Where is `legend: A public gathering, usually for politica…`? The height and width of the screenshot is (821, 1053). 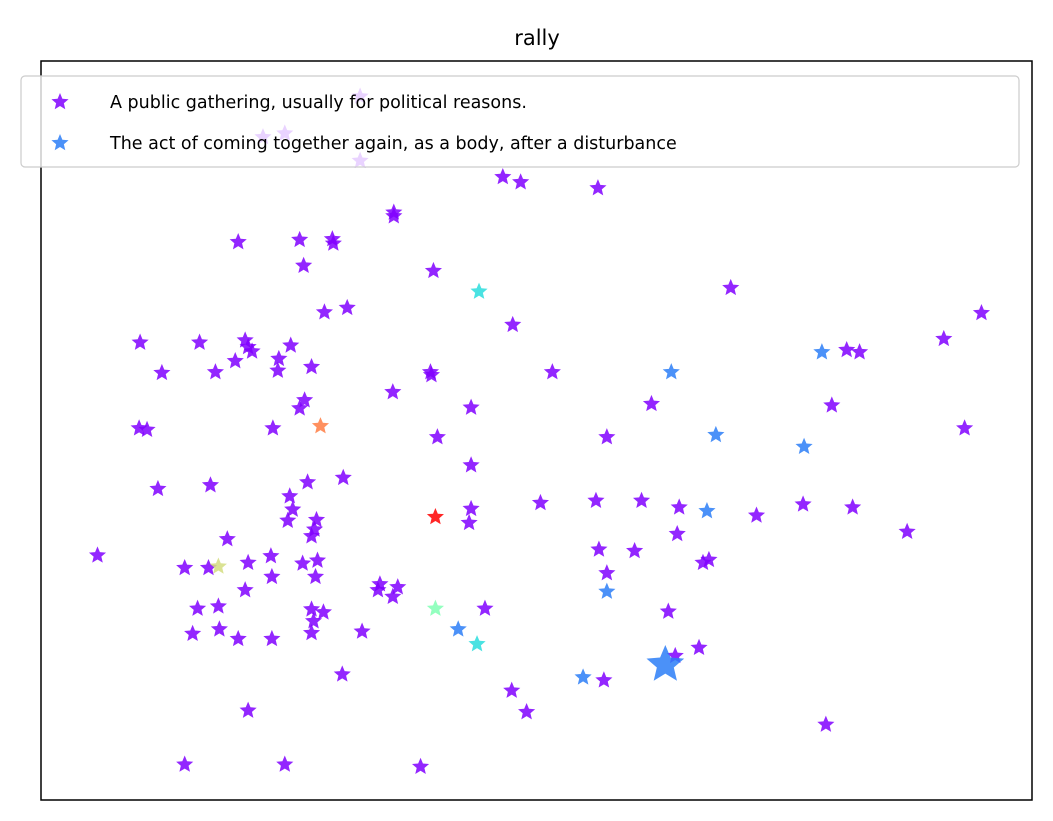
legend: A public gathering, usually for politica… is located at coordinates (520, 121).